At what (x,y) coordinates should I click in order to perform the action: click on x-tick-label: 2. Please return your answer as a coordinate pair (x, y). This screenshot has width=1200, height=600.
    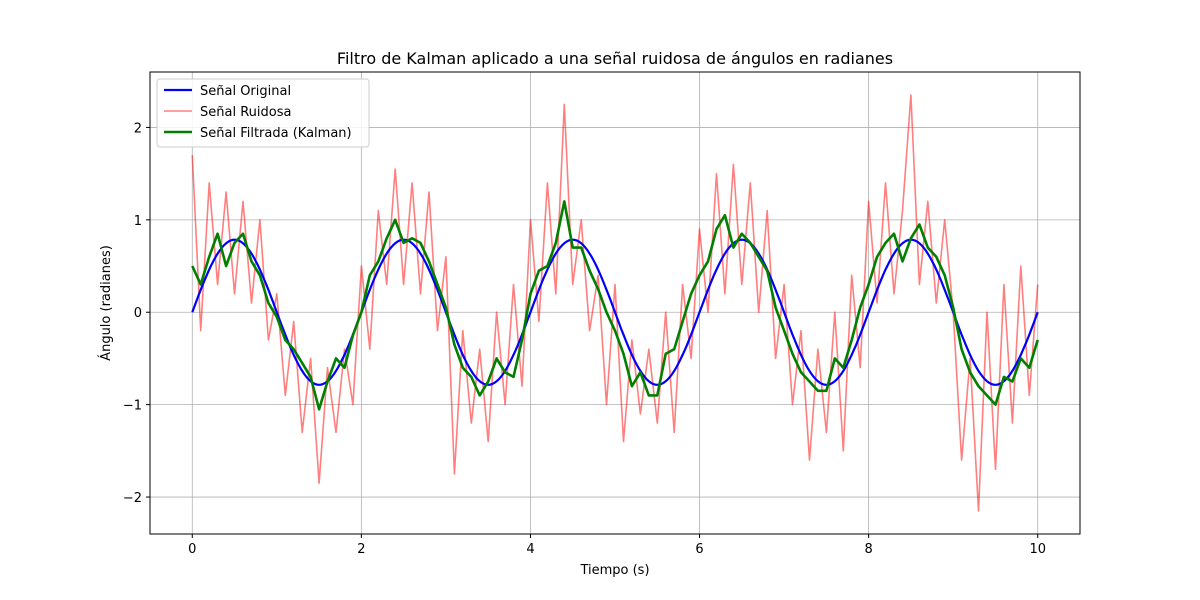
    Looking at the image, I should click on (361, 549).